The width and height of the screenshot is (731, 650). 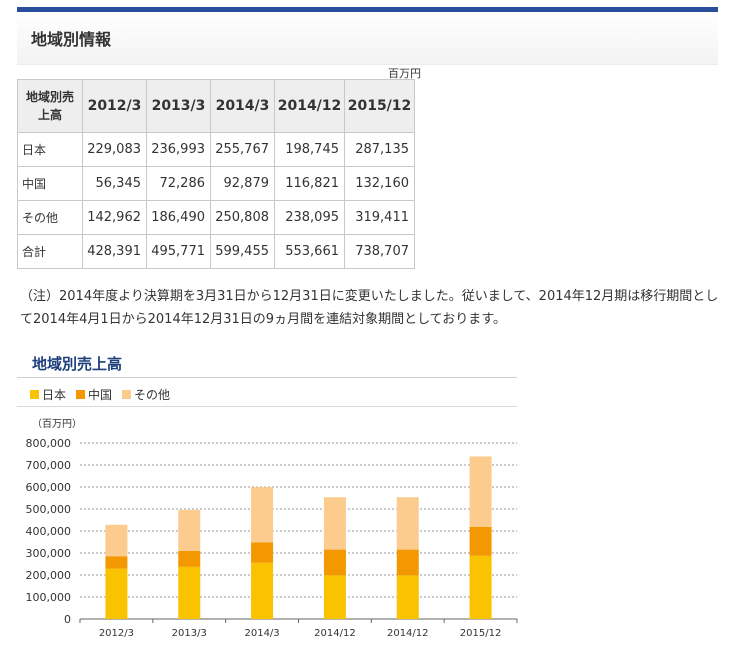 I want to click on chart-title: 地域別売上高, so click(x=77, y=364).